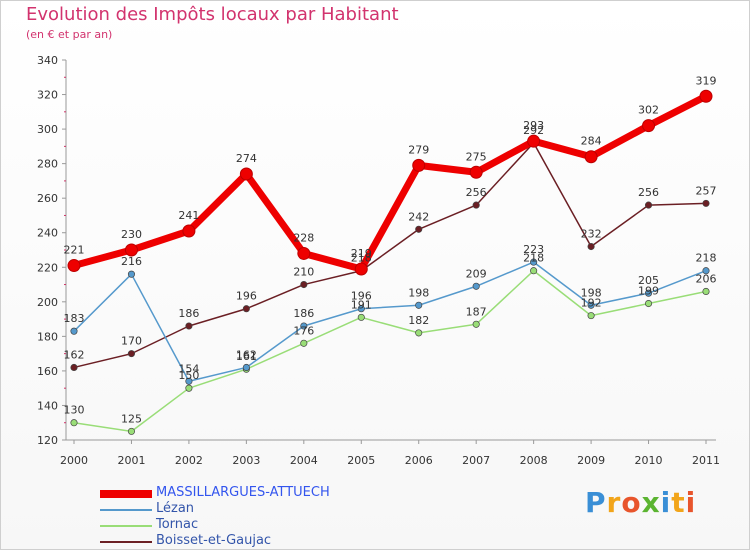 The image size is (750, 550). I want to click on logo-letter: P, so click(596, 502).